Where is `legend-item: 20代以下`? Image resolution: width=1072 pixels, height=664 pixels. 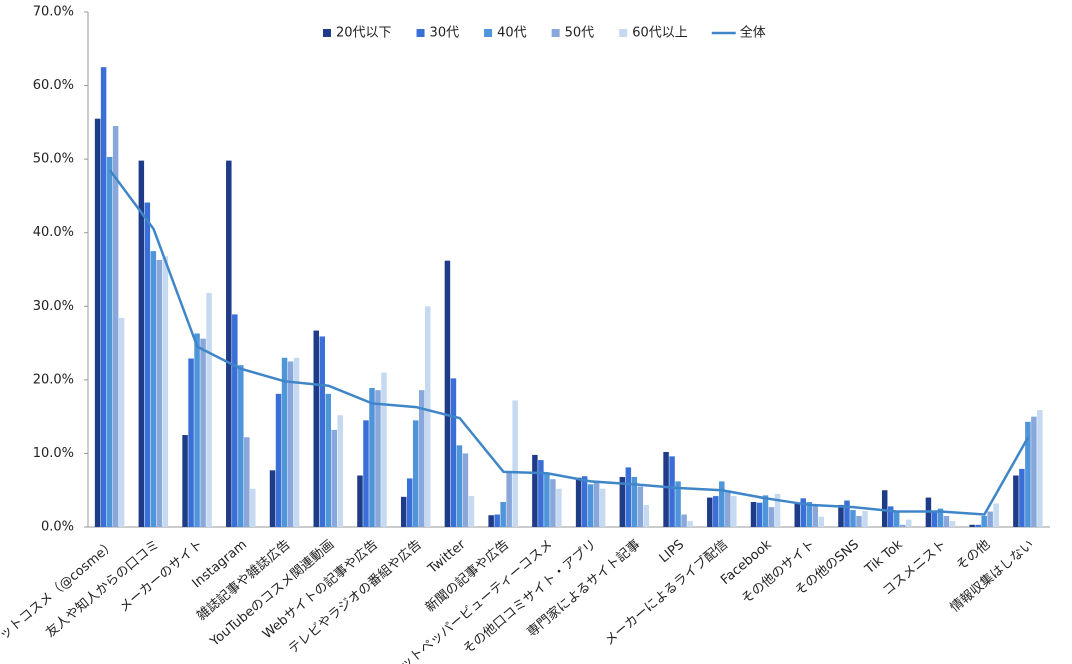 legend-item: 20代以下 is located at coordinates (357, 33).